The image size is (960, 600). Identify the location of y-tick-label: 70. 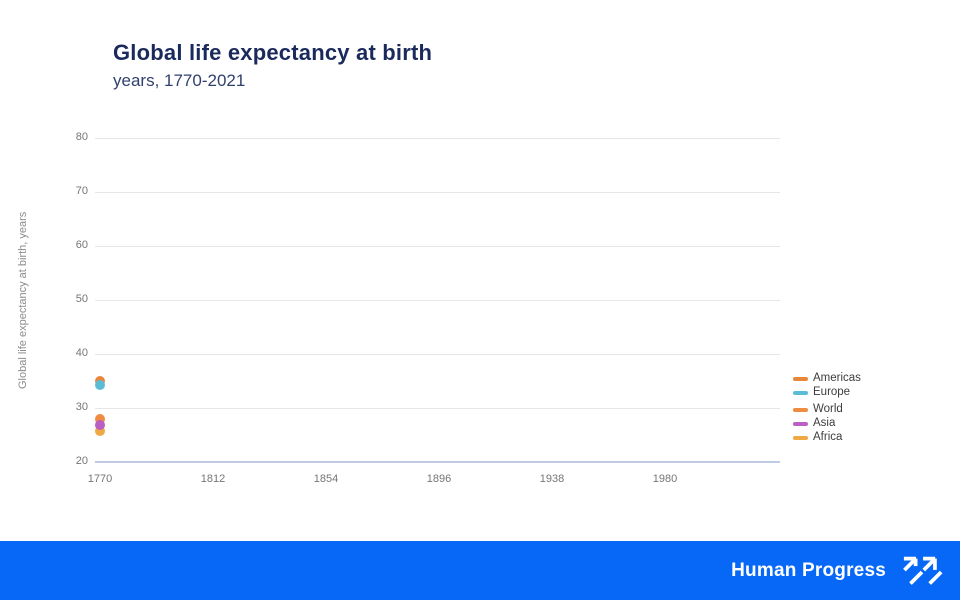
(81, 191).